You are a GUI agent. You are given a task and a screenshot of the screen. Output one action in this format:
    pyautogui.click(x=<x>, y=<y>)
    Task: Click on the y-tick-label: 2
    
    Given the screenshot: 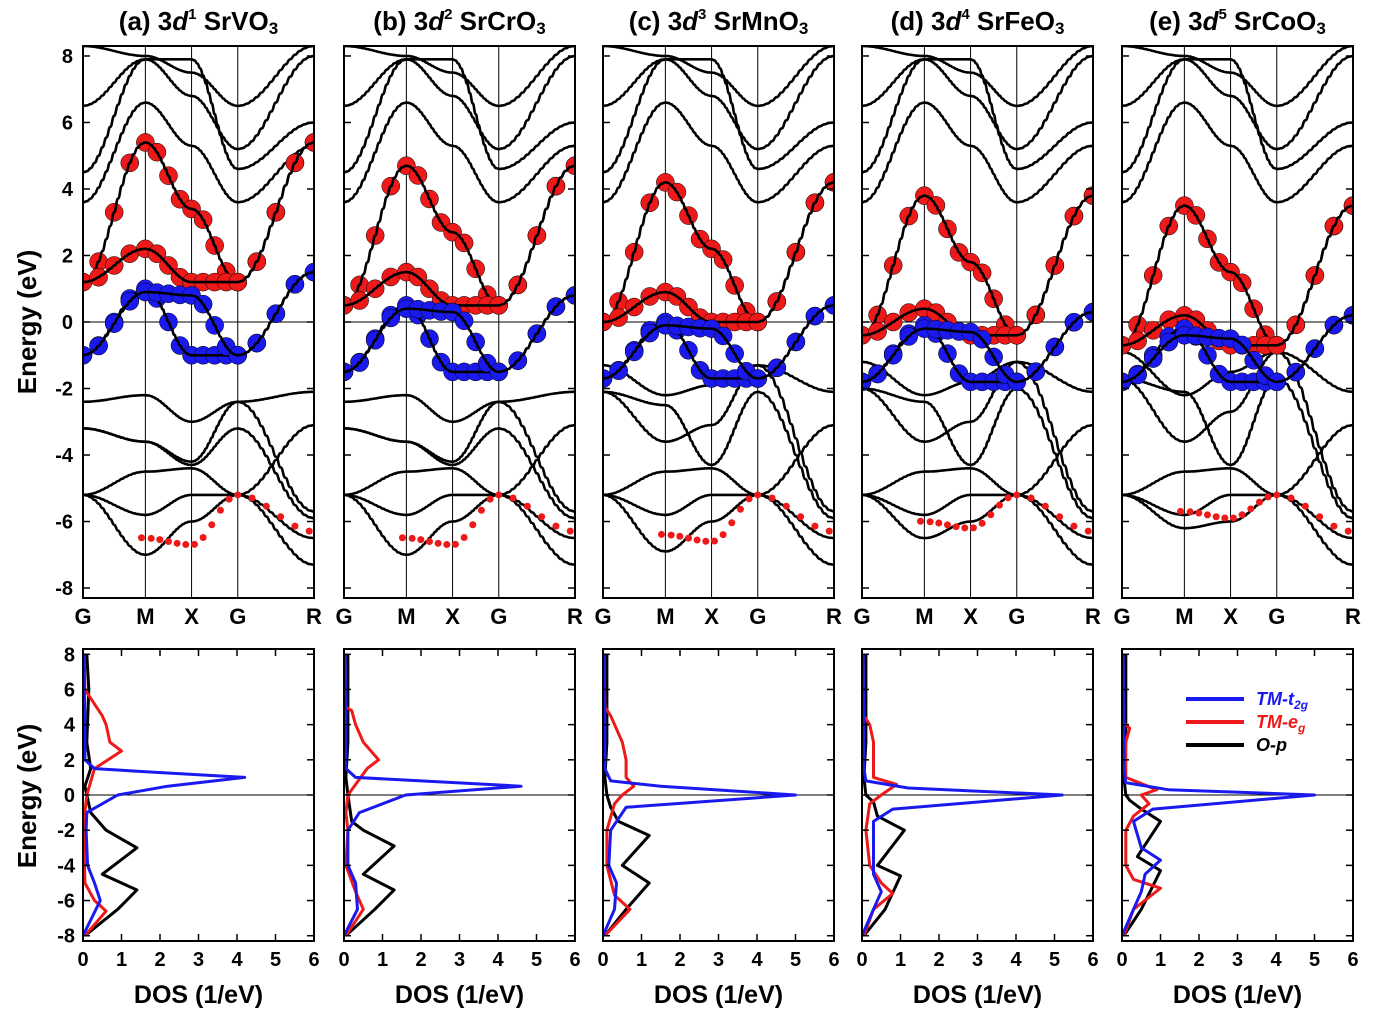 What is the action you would take?
    pyautogui.click(x=67, y=256)
    